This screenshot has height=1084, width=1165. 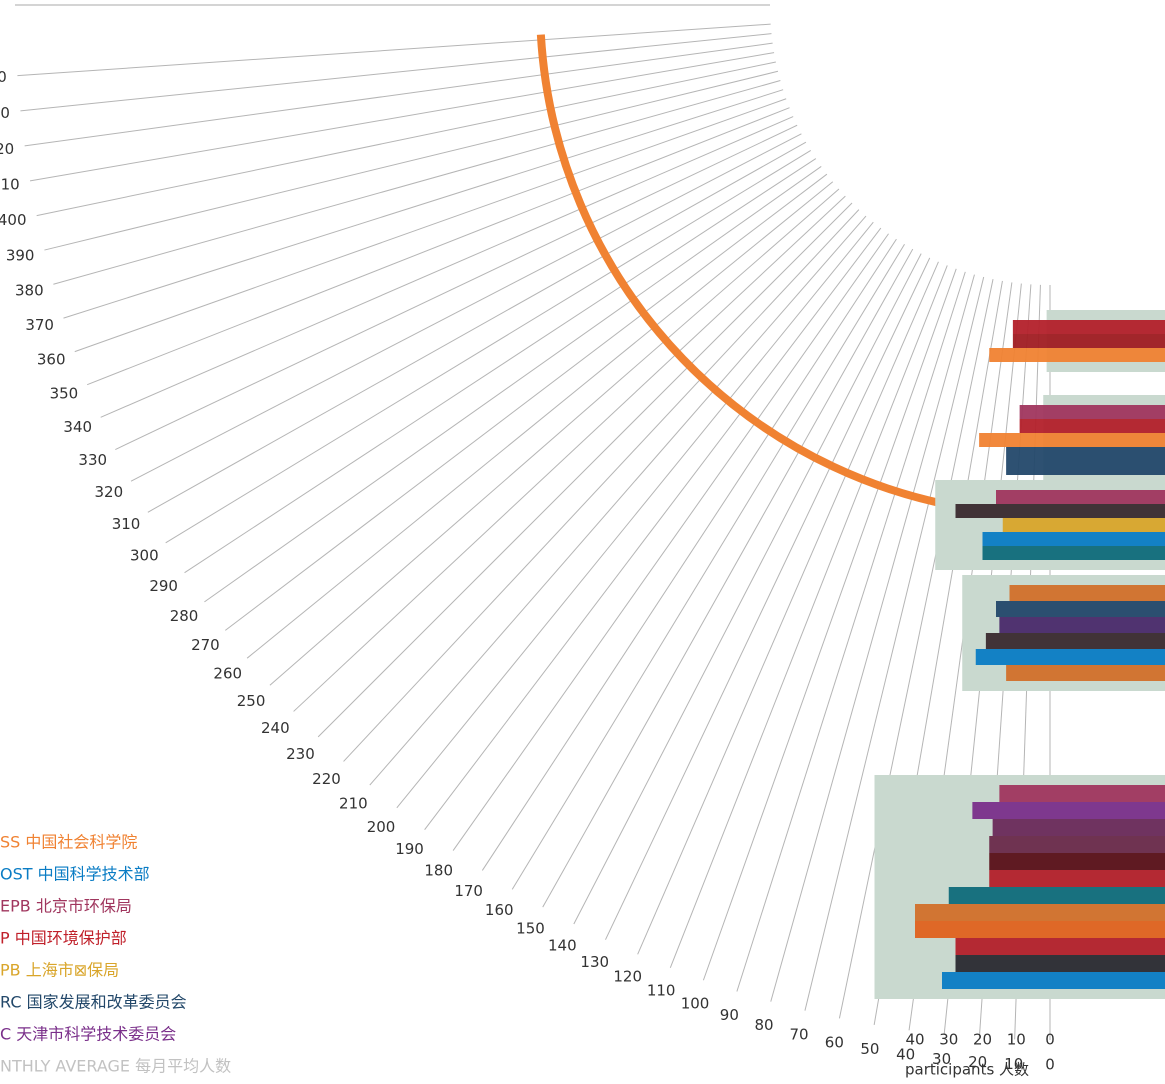 What do you see at coordinates (92, 460) in the screenshot?
I see `radial-tick-label: 330` at bounding box center [92, 460].